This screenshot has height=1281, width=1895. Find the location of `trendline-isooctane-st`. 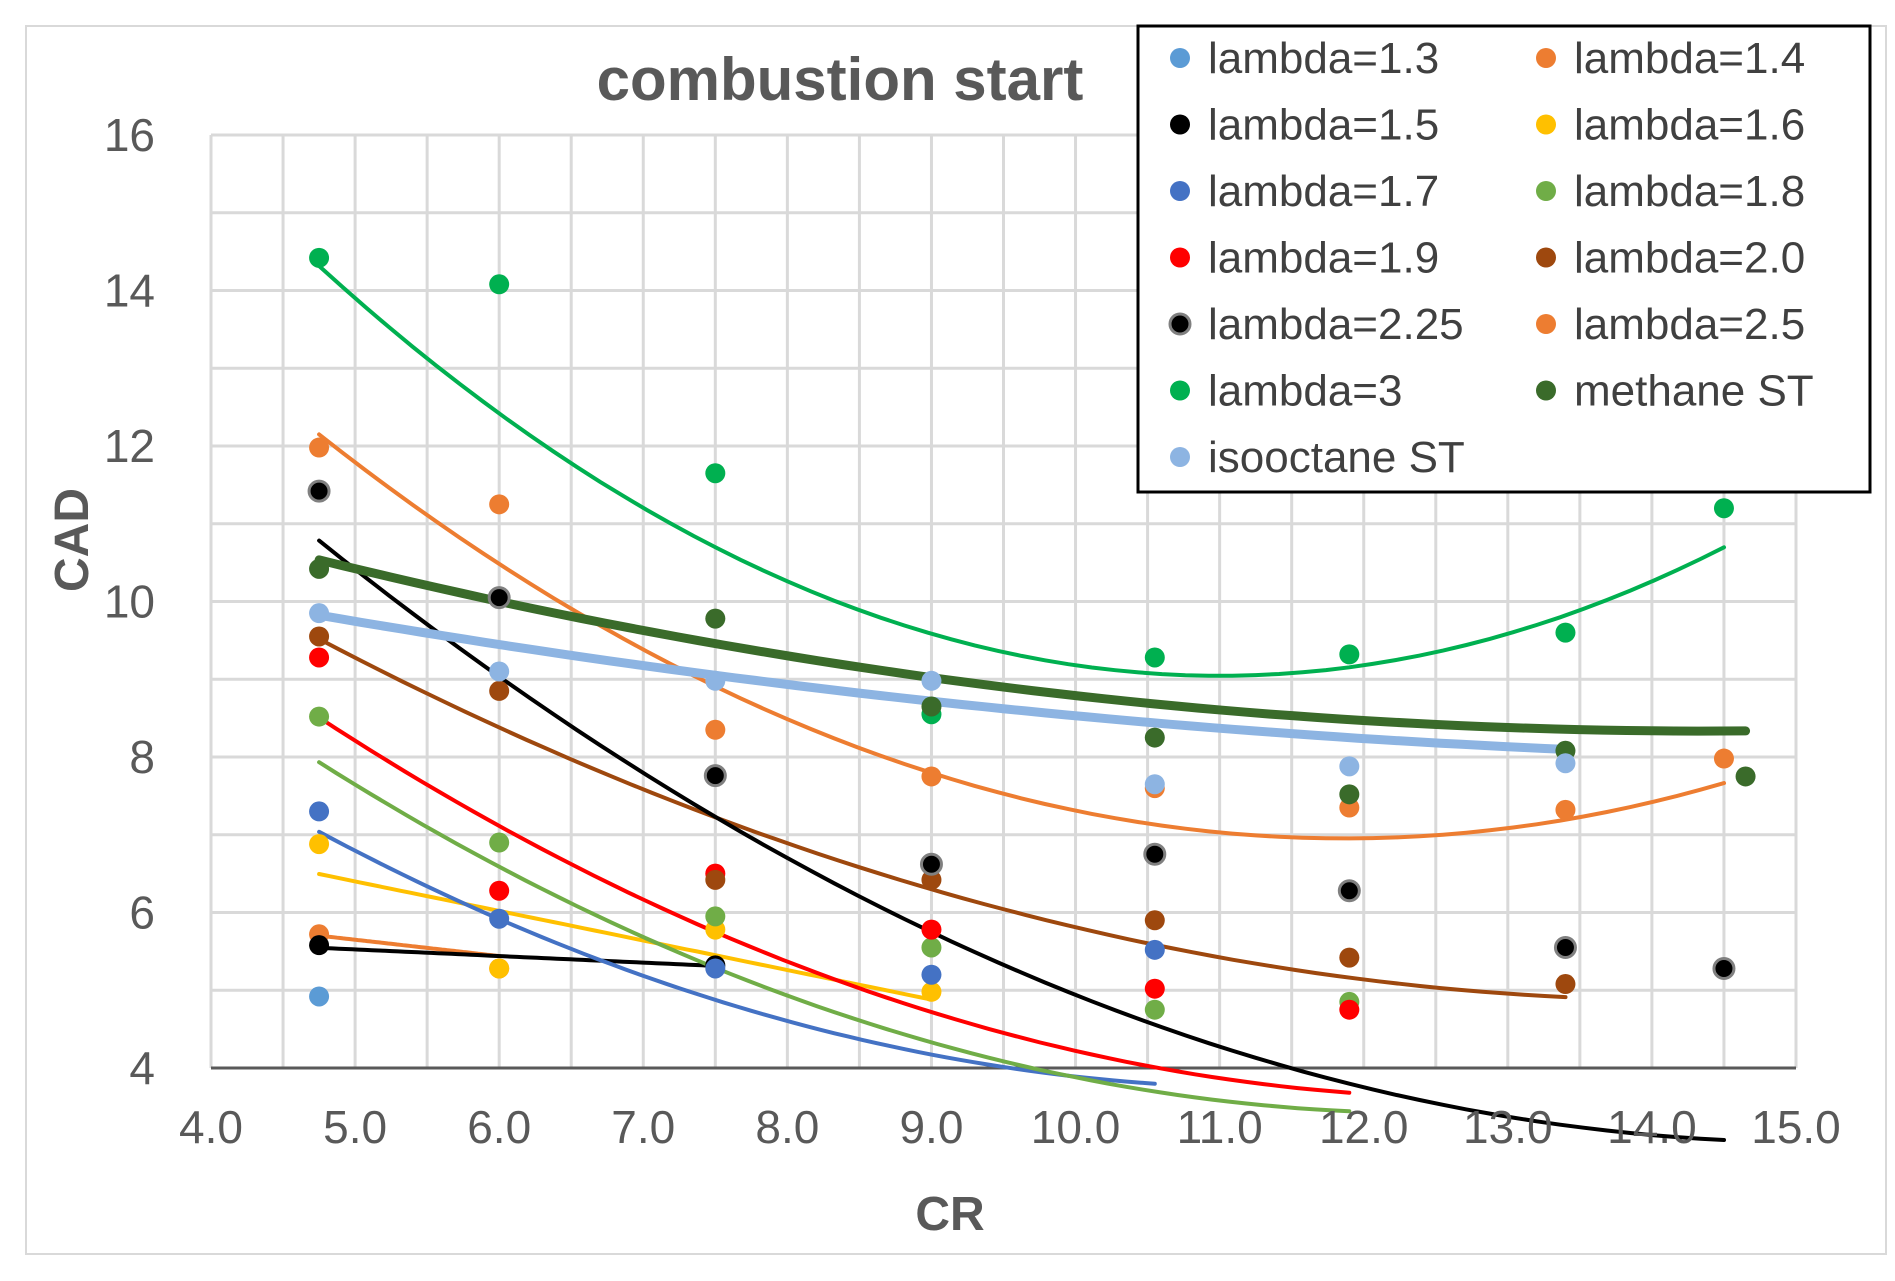

trendline-isooctane-st is located at coordinates (942, 682).